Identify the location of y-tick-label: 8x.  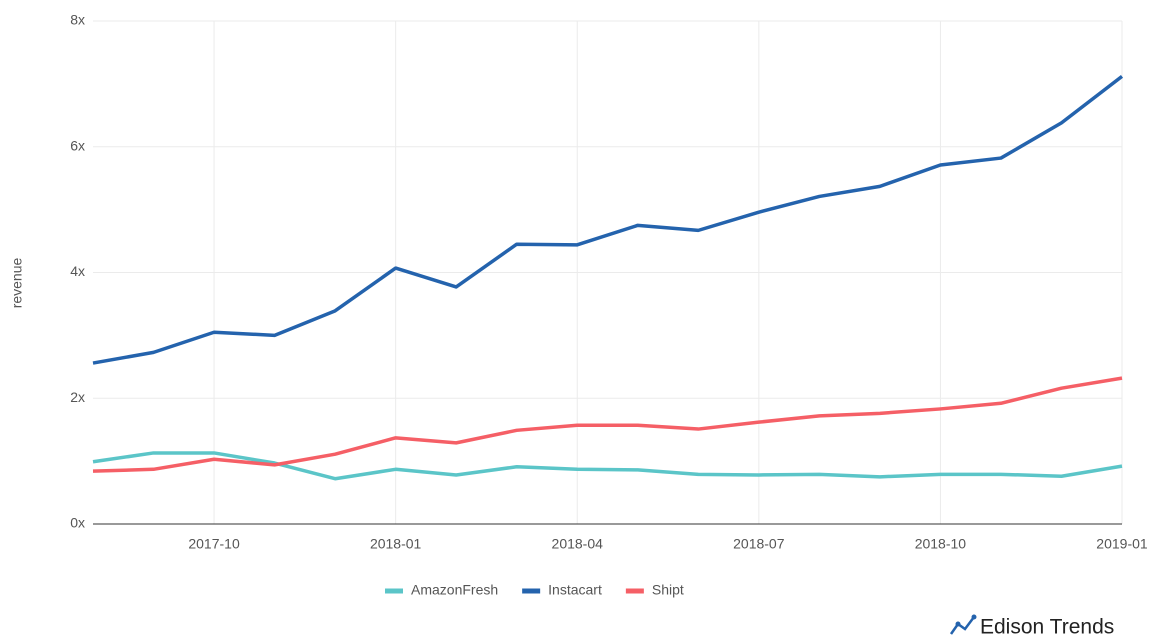
(77, 20).